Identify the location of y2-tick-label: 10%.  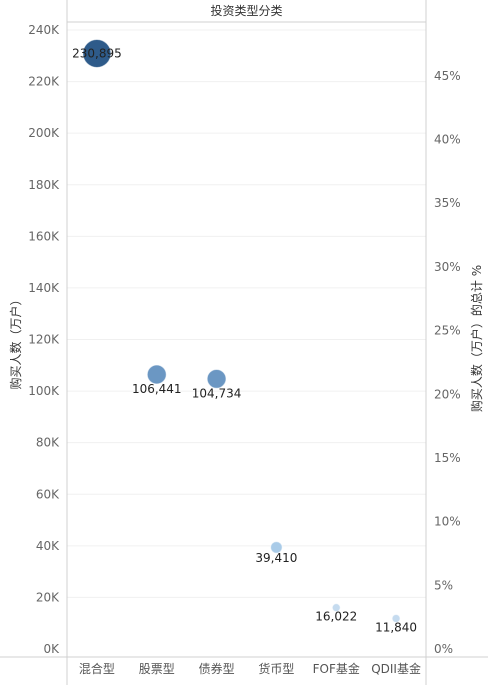
(447, 522).